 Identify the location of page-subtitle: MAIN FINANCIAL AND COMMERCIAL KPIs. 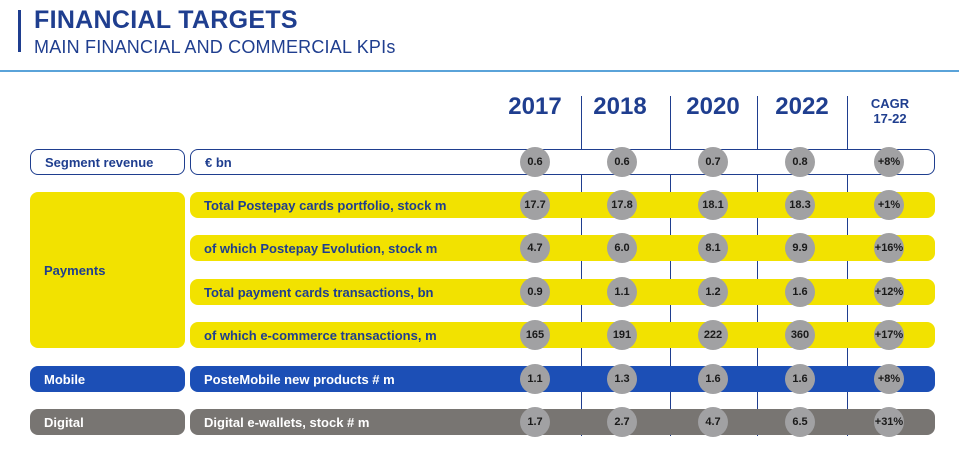
(215, 47).